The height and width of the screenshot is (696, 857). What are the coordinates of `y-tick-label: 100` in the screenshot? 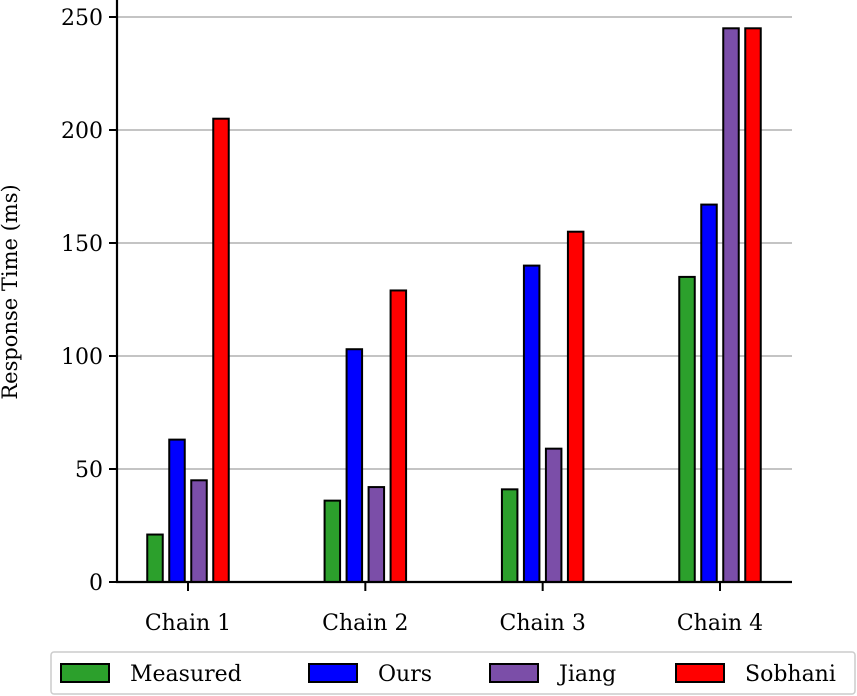 It's located at (82, 357).